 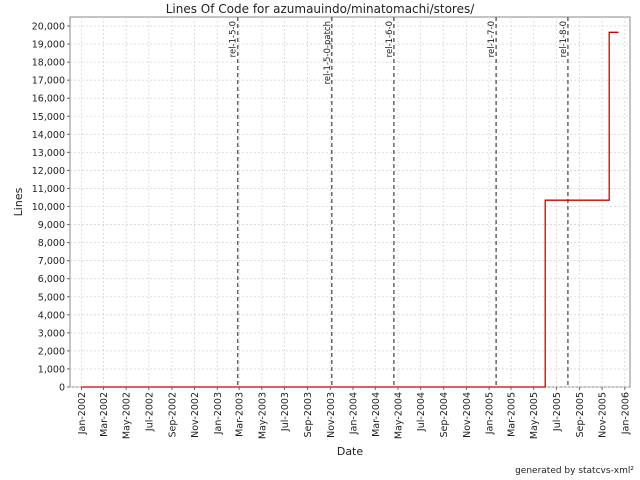 I want to click on x-tick-label: Nov-2003, so click(x=331, y=415).